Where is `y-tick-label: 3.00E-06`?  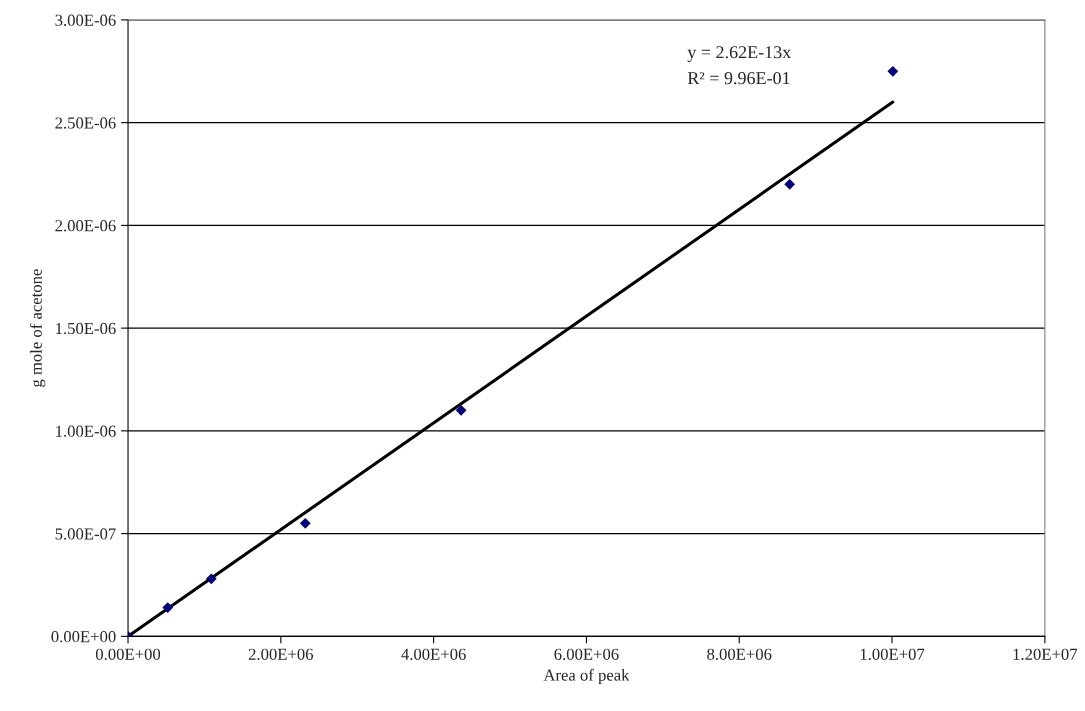
y-tick-label: 3.00E-06 is located at coordinates (85, 20).